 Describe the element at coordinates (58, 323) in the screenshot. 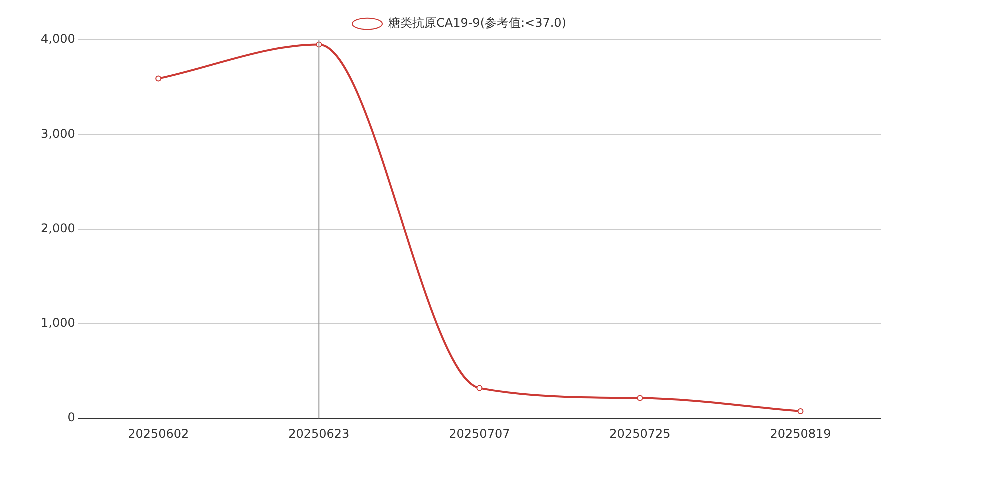

I see `y-tick-label: 1,000` at that location.